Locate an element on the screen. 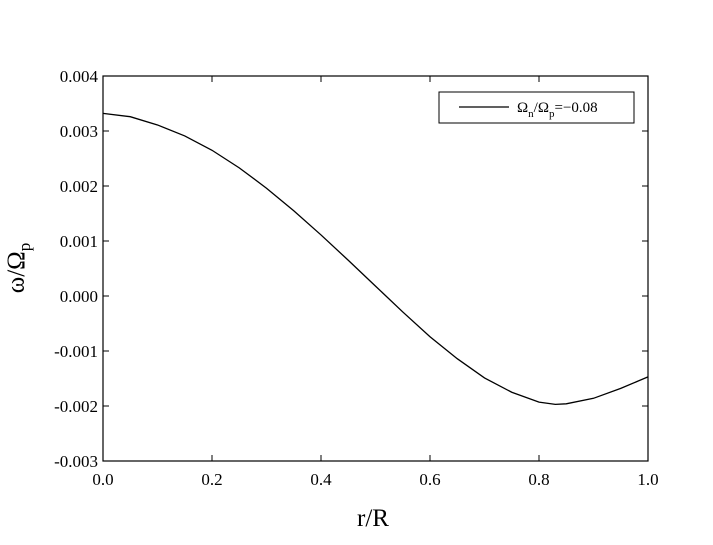 The width and height of the screenshot is (713, 545). x-tick-label: 1.0 is located at coordinates (647, 479).